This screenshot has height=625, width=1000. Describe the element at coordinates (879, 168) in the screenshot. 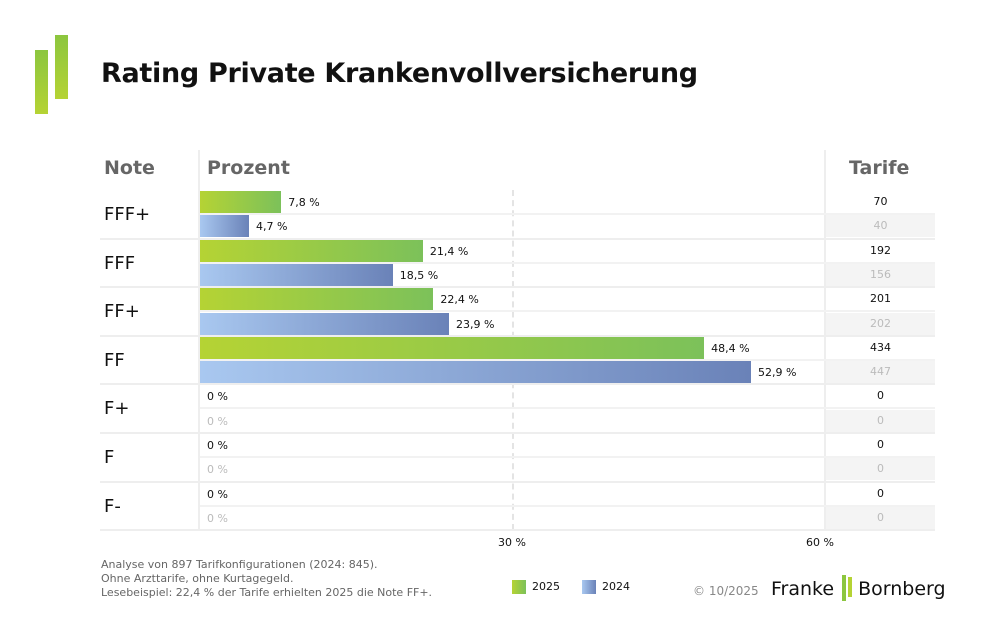

I see `header-tarife: Tarife` at that location.